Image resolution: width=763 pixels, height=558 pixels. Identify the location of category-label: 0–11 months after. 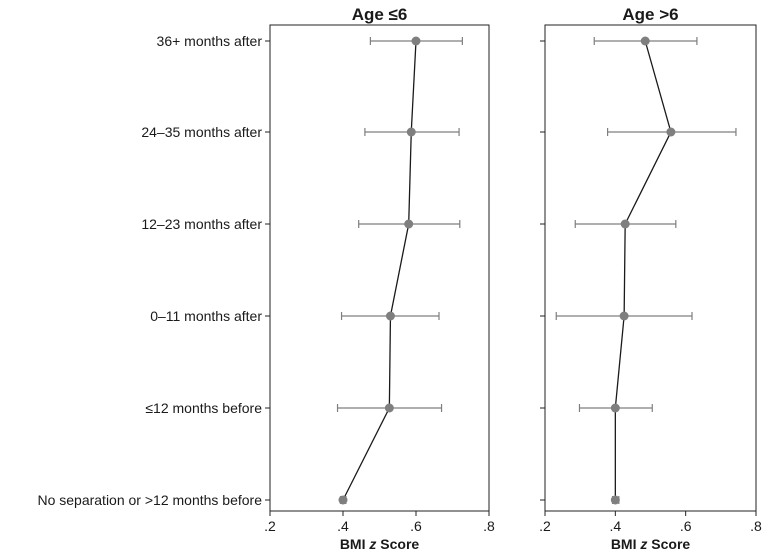
(206, 316).